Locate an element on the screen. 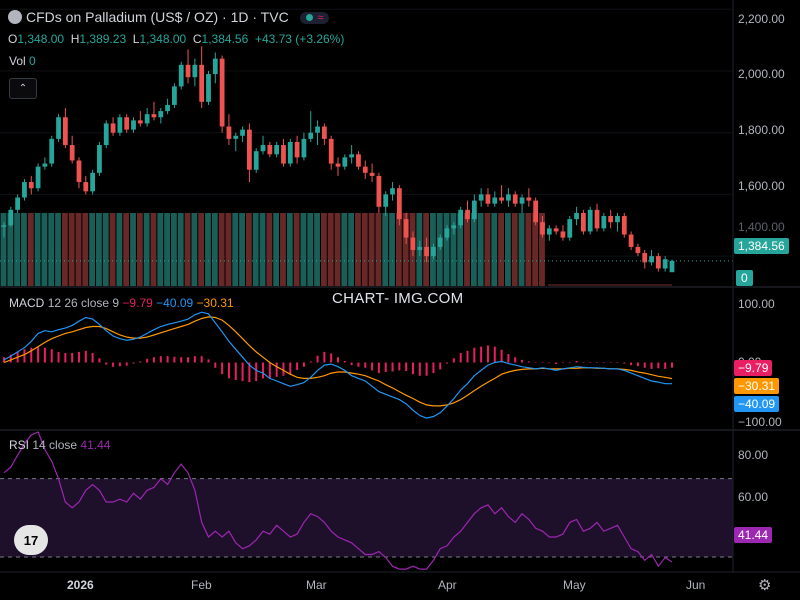 This screenshot has width=800, height=600. settings-gear-icon: ⚙ is located at coordinates (765, 585).